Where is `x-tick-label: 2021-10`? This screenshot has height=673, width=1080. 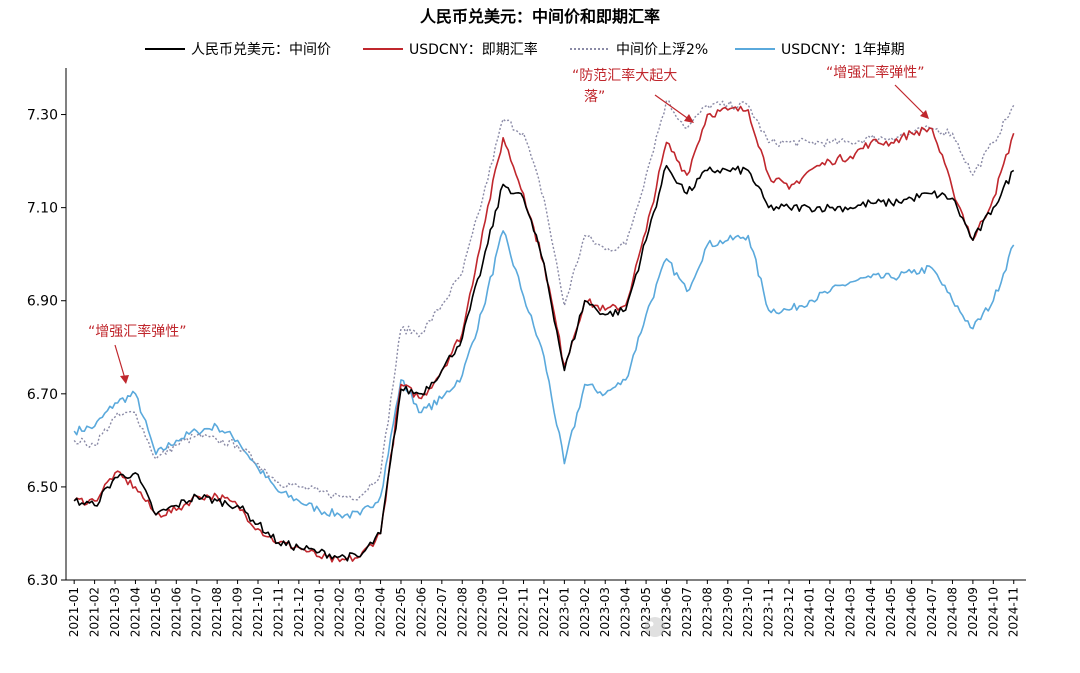 x-tick-label: 2021-10 is located at coordinates (258, 612).